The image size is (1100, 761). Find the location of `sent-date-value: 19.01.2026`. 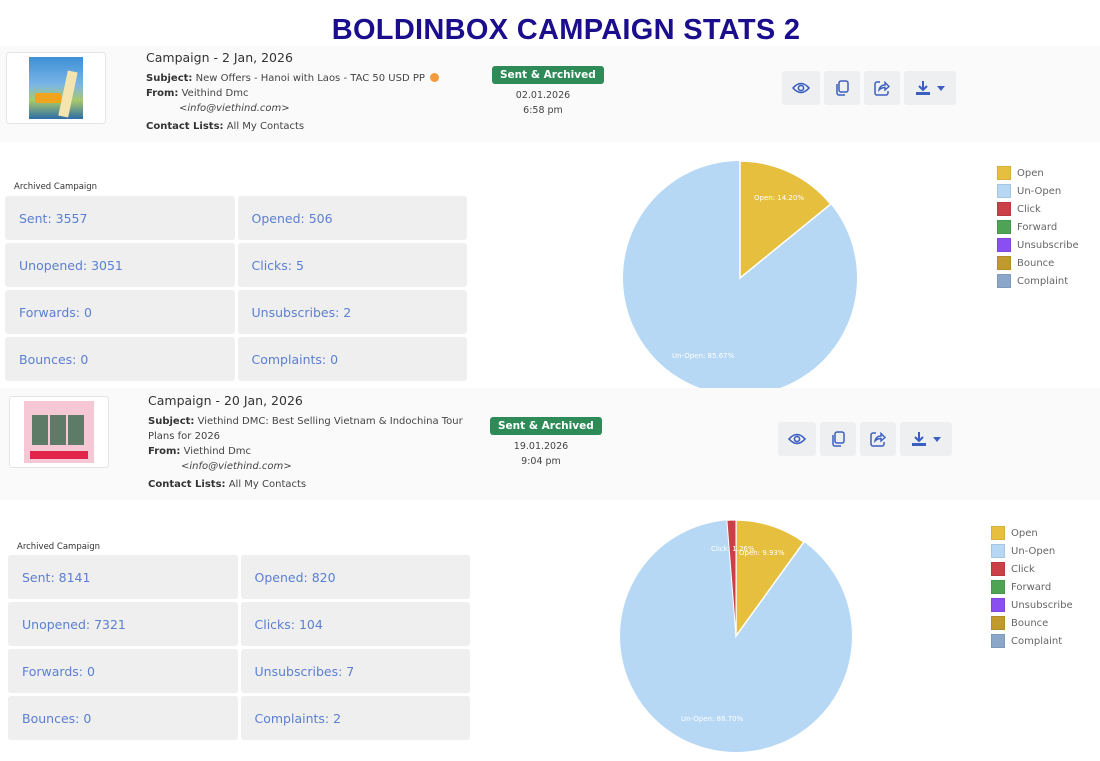

sent-date-value: 19.01.2026 is located at coordinates (541, 446).